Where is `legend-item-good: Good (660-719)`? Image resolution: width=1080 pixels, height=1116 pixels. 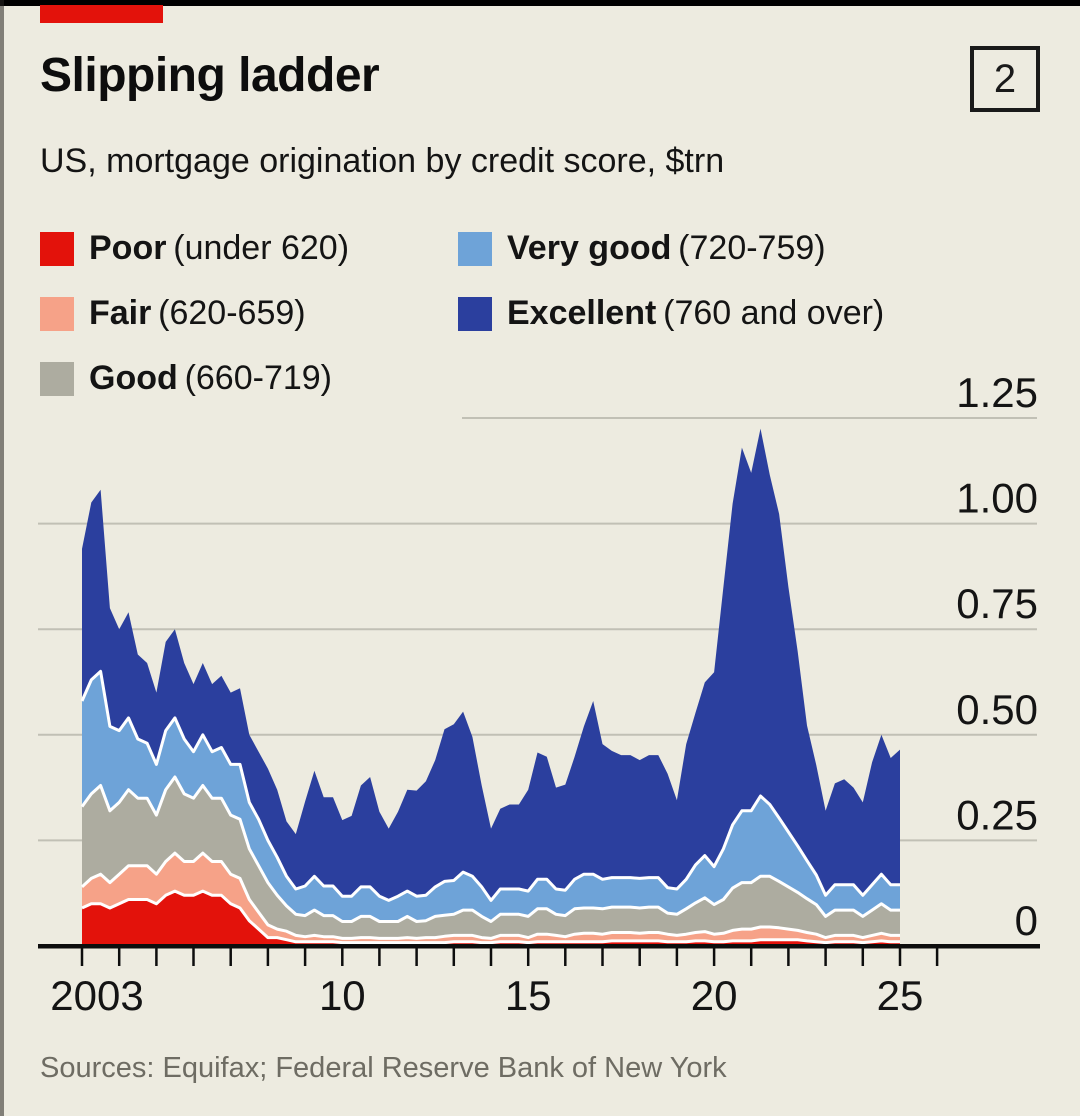 legend-item-good: Good (660-719) is located at coordinates (186, 378).